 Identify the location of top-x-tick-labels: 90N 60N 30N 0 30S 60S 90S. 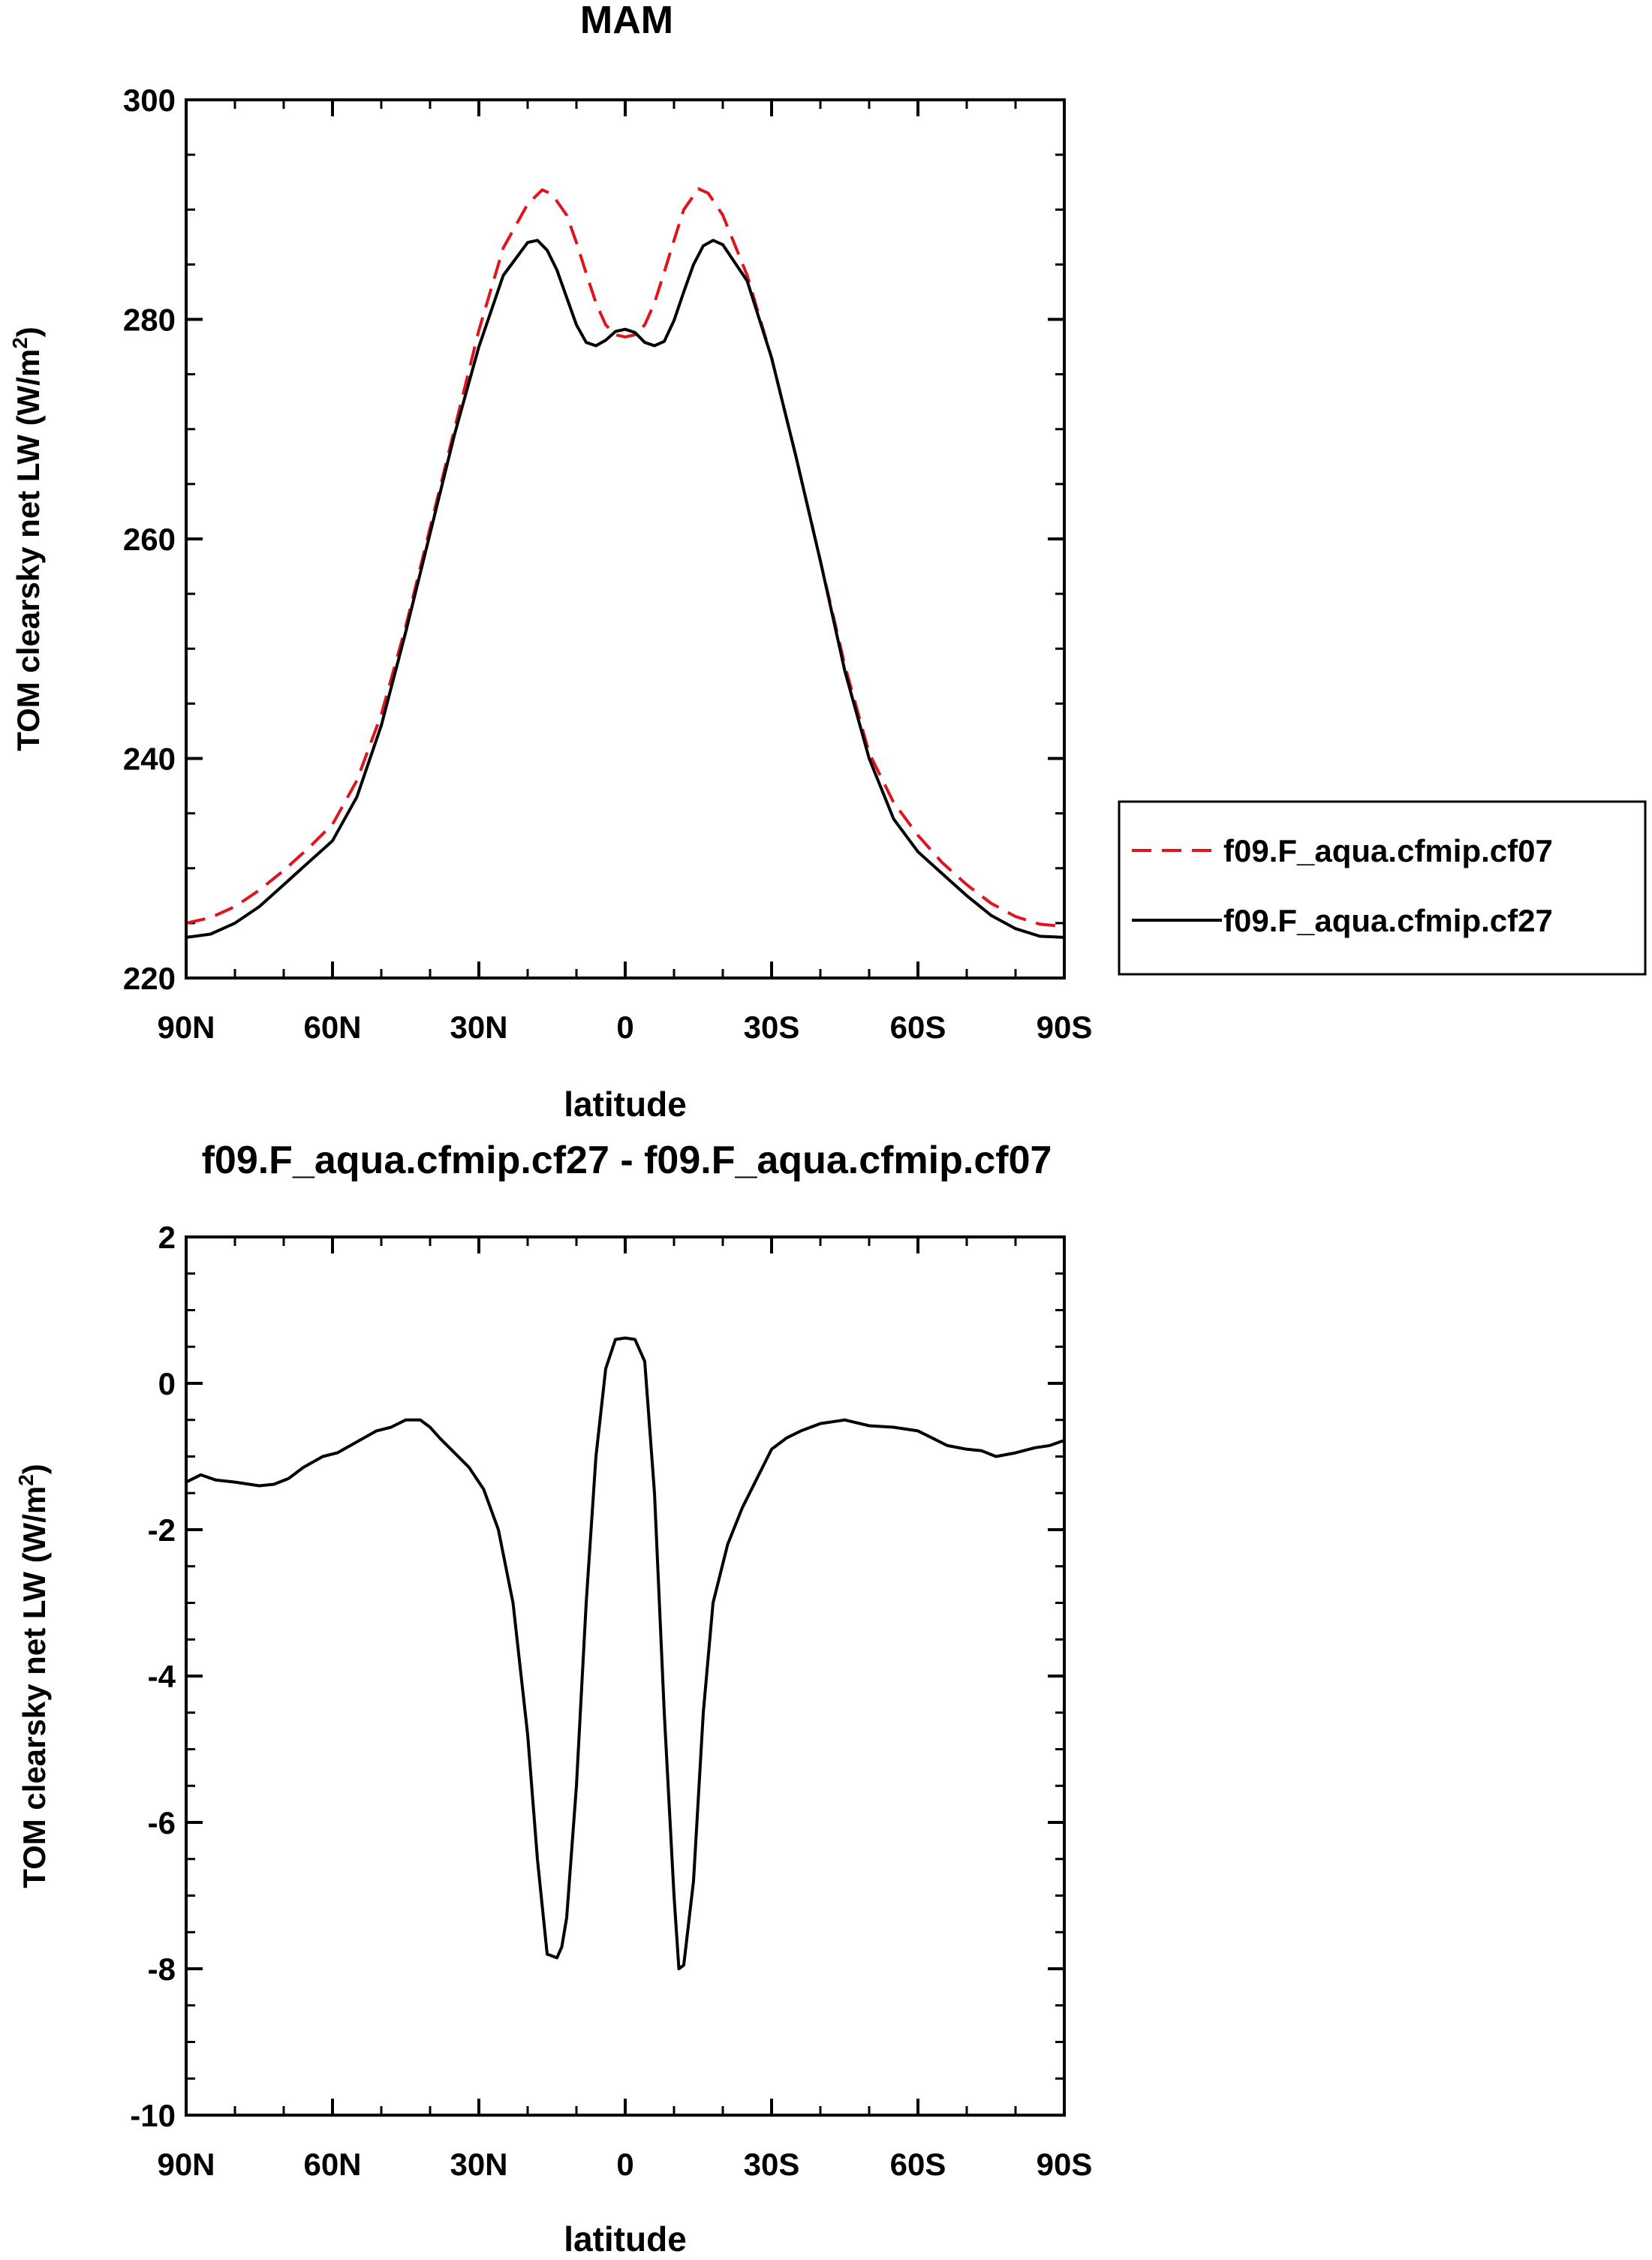
(624, 1027).